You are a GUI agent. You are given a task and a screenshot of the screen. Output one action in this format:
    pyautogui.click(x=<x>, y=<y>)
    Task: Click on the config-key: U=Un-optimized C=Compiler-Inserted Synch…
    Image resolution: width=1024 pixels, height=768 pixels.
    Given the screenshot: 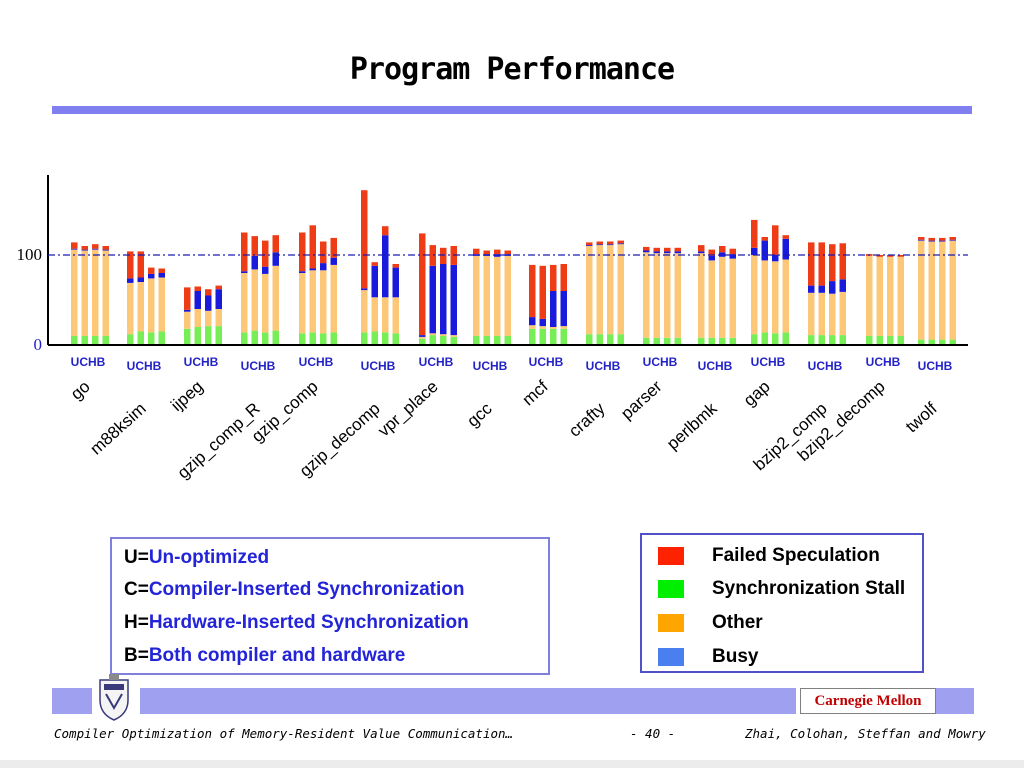 What is the action you would take?
    pyautogui.click(x=330, y=606)
    